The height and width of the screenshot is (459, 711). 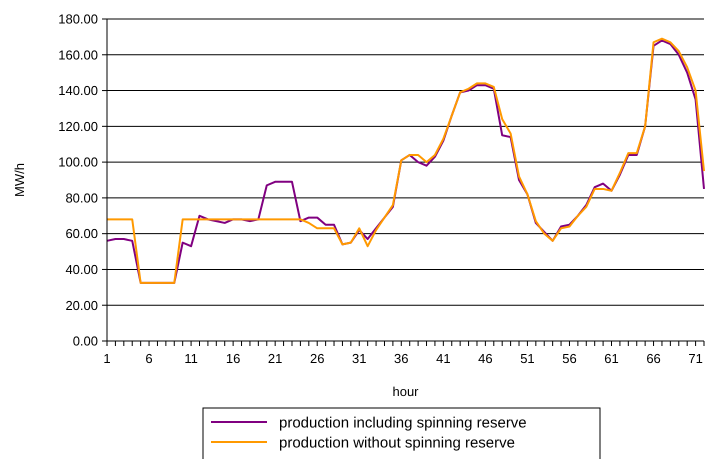 What do you see at coordinates (403, 423) in the screenshot?
I see `legend-label: production including spinning reserve` at bounding box center [403, 423].